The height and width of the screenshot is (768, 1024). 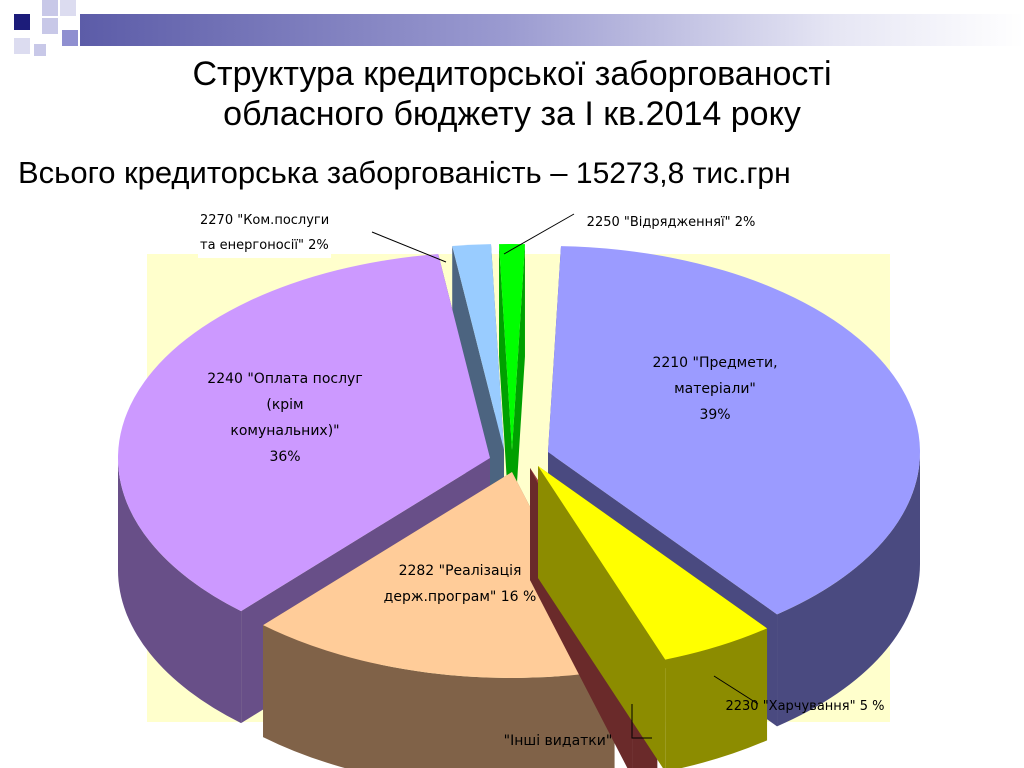 I want to click on label-2250: 2250 "Відрядженняї" 2%, so click(x=671, y=222).